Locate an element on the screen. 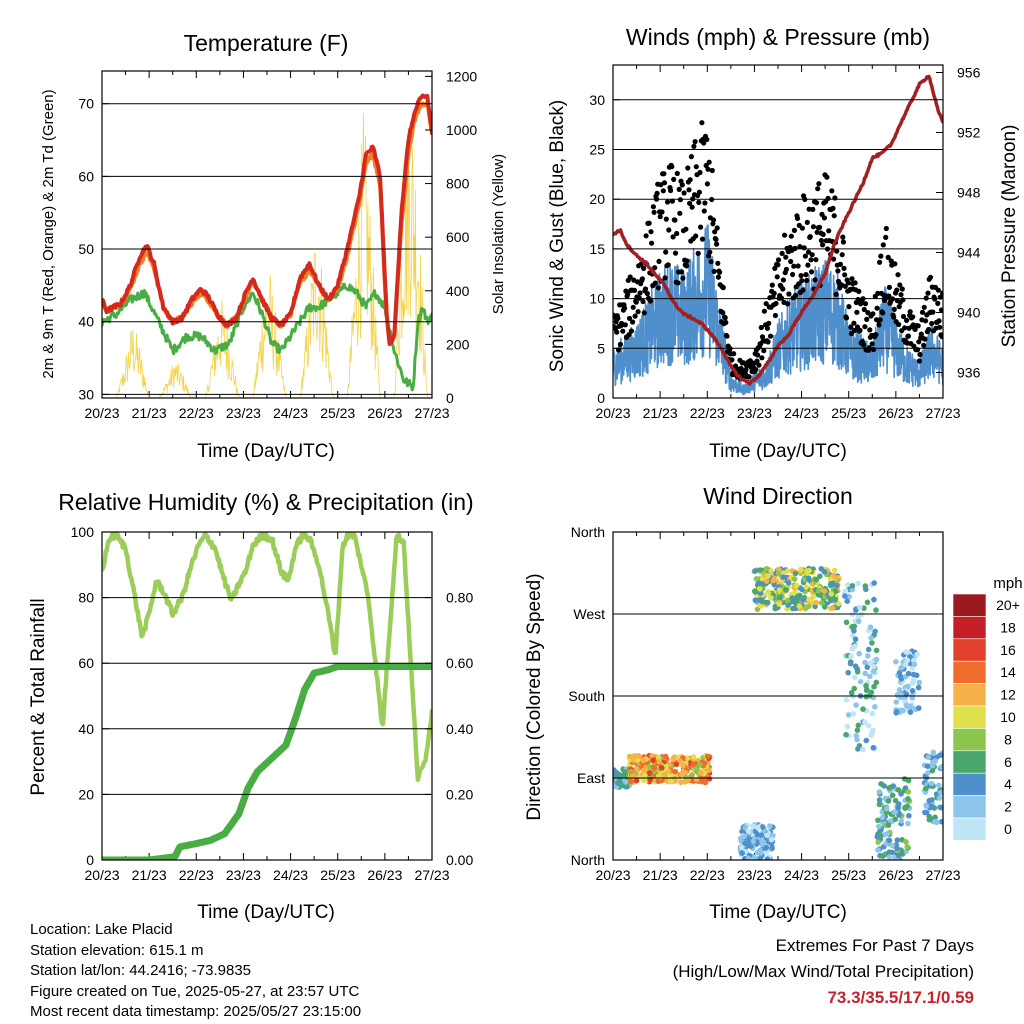 Image resolution: width=1024 pixels, height=1024 pixels. y-tick-label: 80 is located at coordinates (86, 598).